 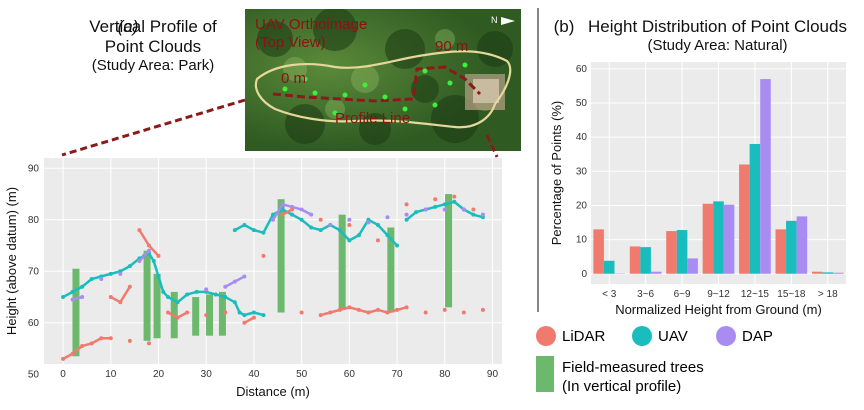 What do you see at coordinates (451, 46) in the screenshot?
I see `inset-label-end: 90 m` at bounding box center [451, 46].